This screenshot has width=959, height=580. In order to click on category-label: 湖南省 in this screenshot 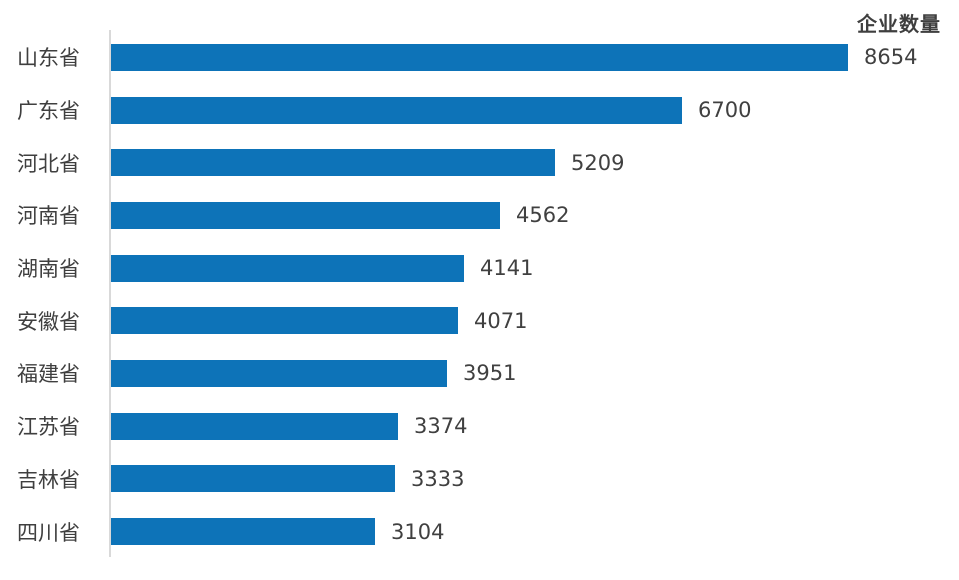, I will do `click(48, 269)`.